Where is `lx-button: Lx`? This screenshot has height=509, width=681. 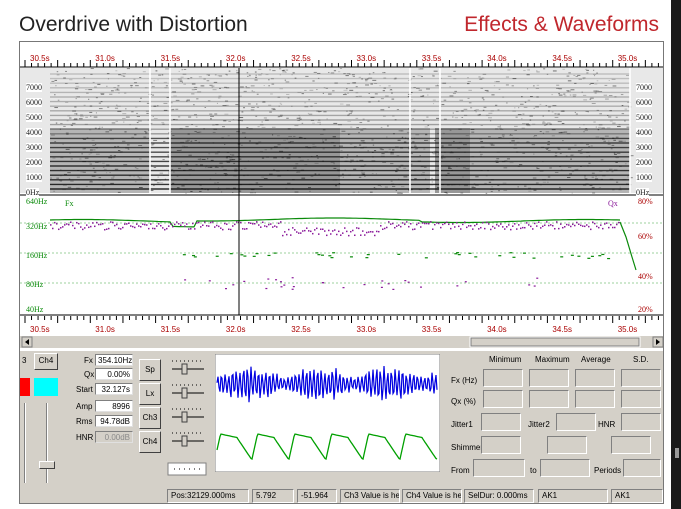 lx-button: Lx is located at coordinates (150, 394).